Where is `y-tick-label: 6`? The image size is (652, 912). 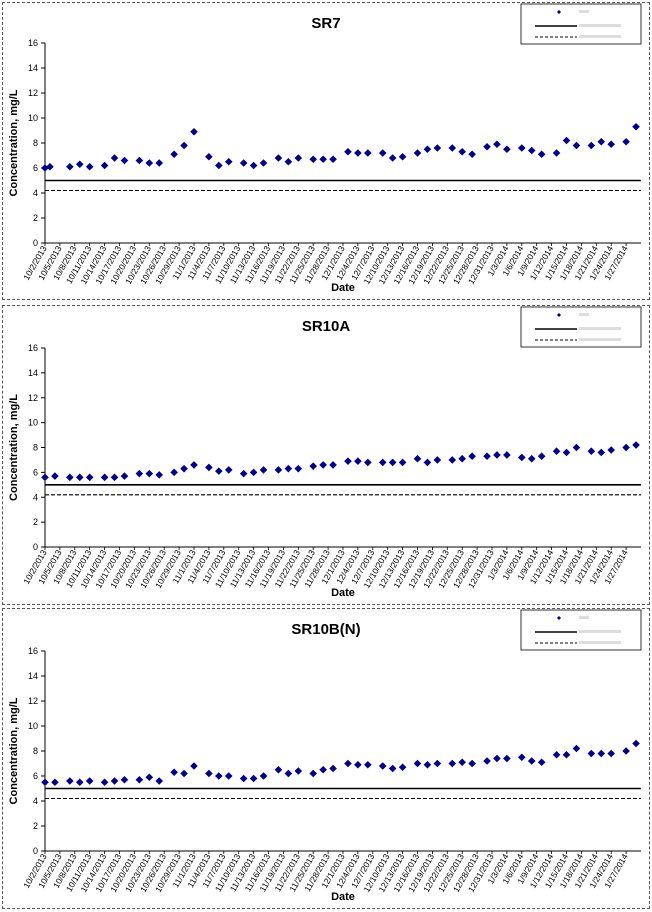 y-tick-label: 6 is located at coordinates (35, 776).